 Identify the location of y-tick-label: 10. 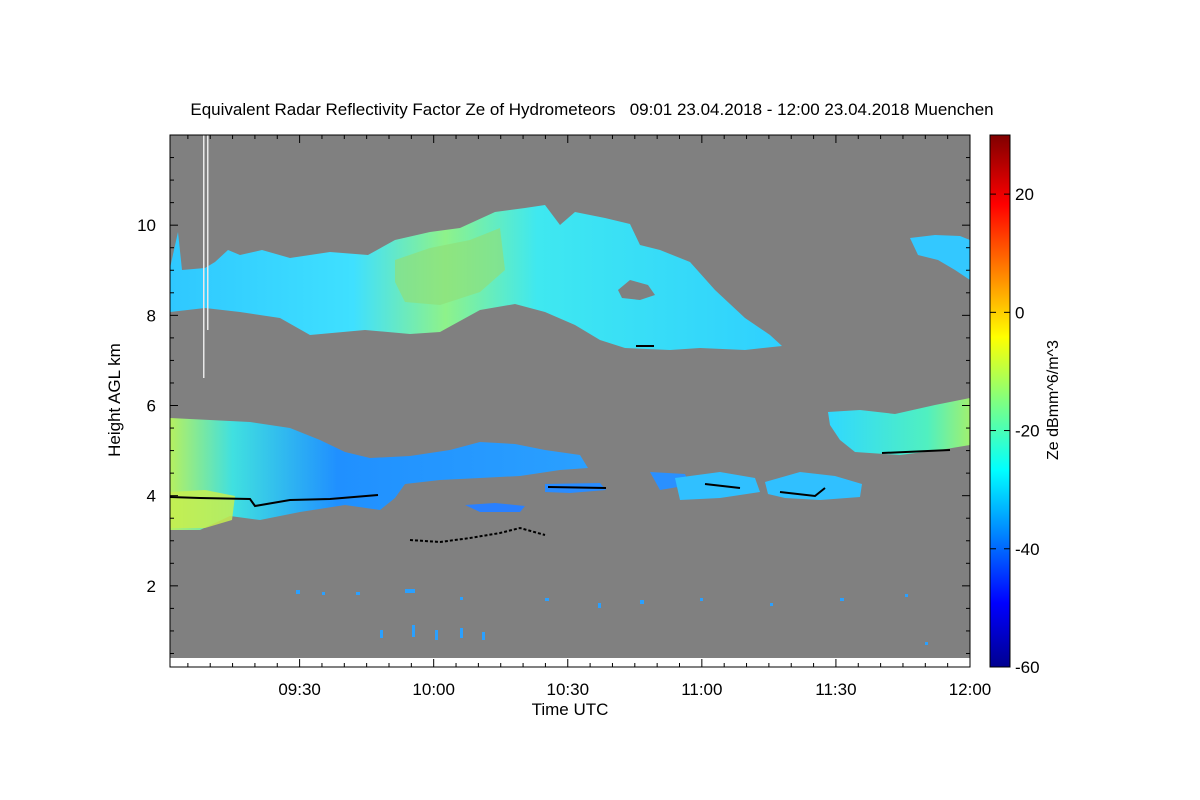
(146, 225).